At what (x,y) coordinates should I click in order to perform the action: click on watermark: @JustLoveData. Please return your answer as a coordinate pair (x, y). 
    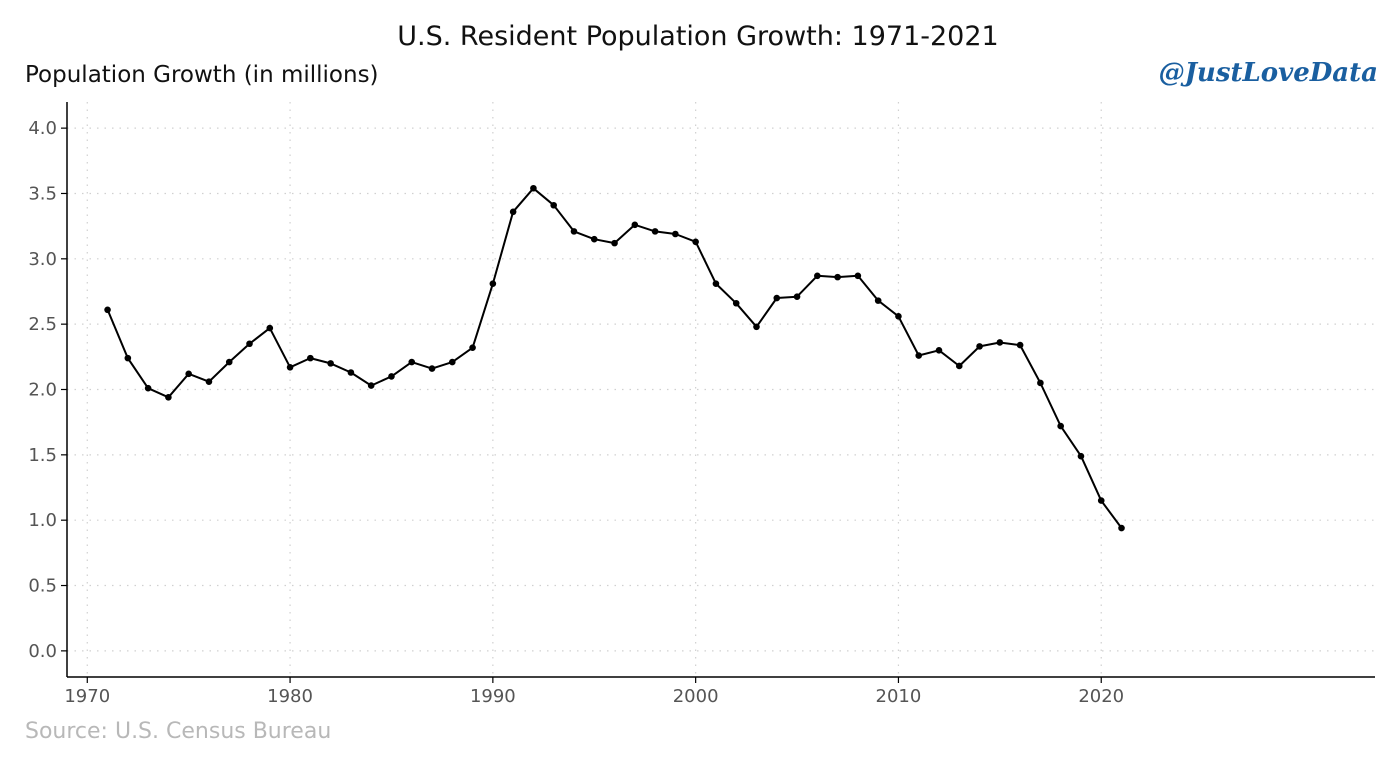
    Looking at the image, I should click on (1268, 73).